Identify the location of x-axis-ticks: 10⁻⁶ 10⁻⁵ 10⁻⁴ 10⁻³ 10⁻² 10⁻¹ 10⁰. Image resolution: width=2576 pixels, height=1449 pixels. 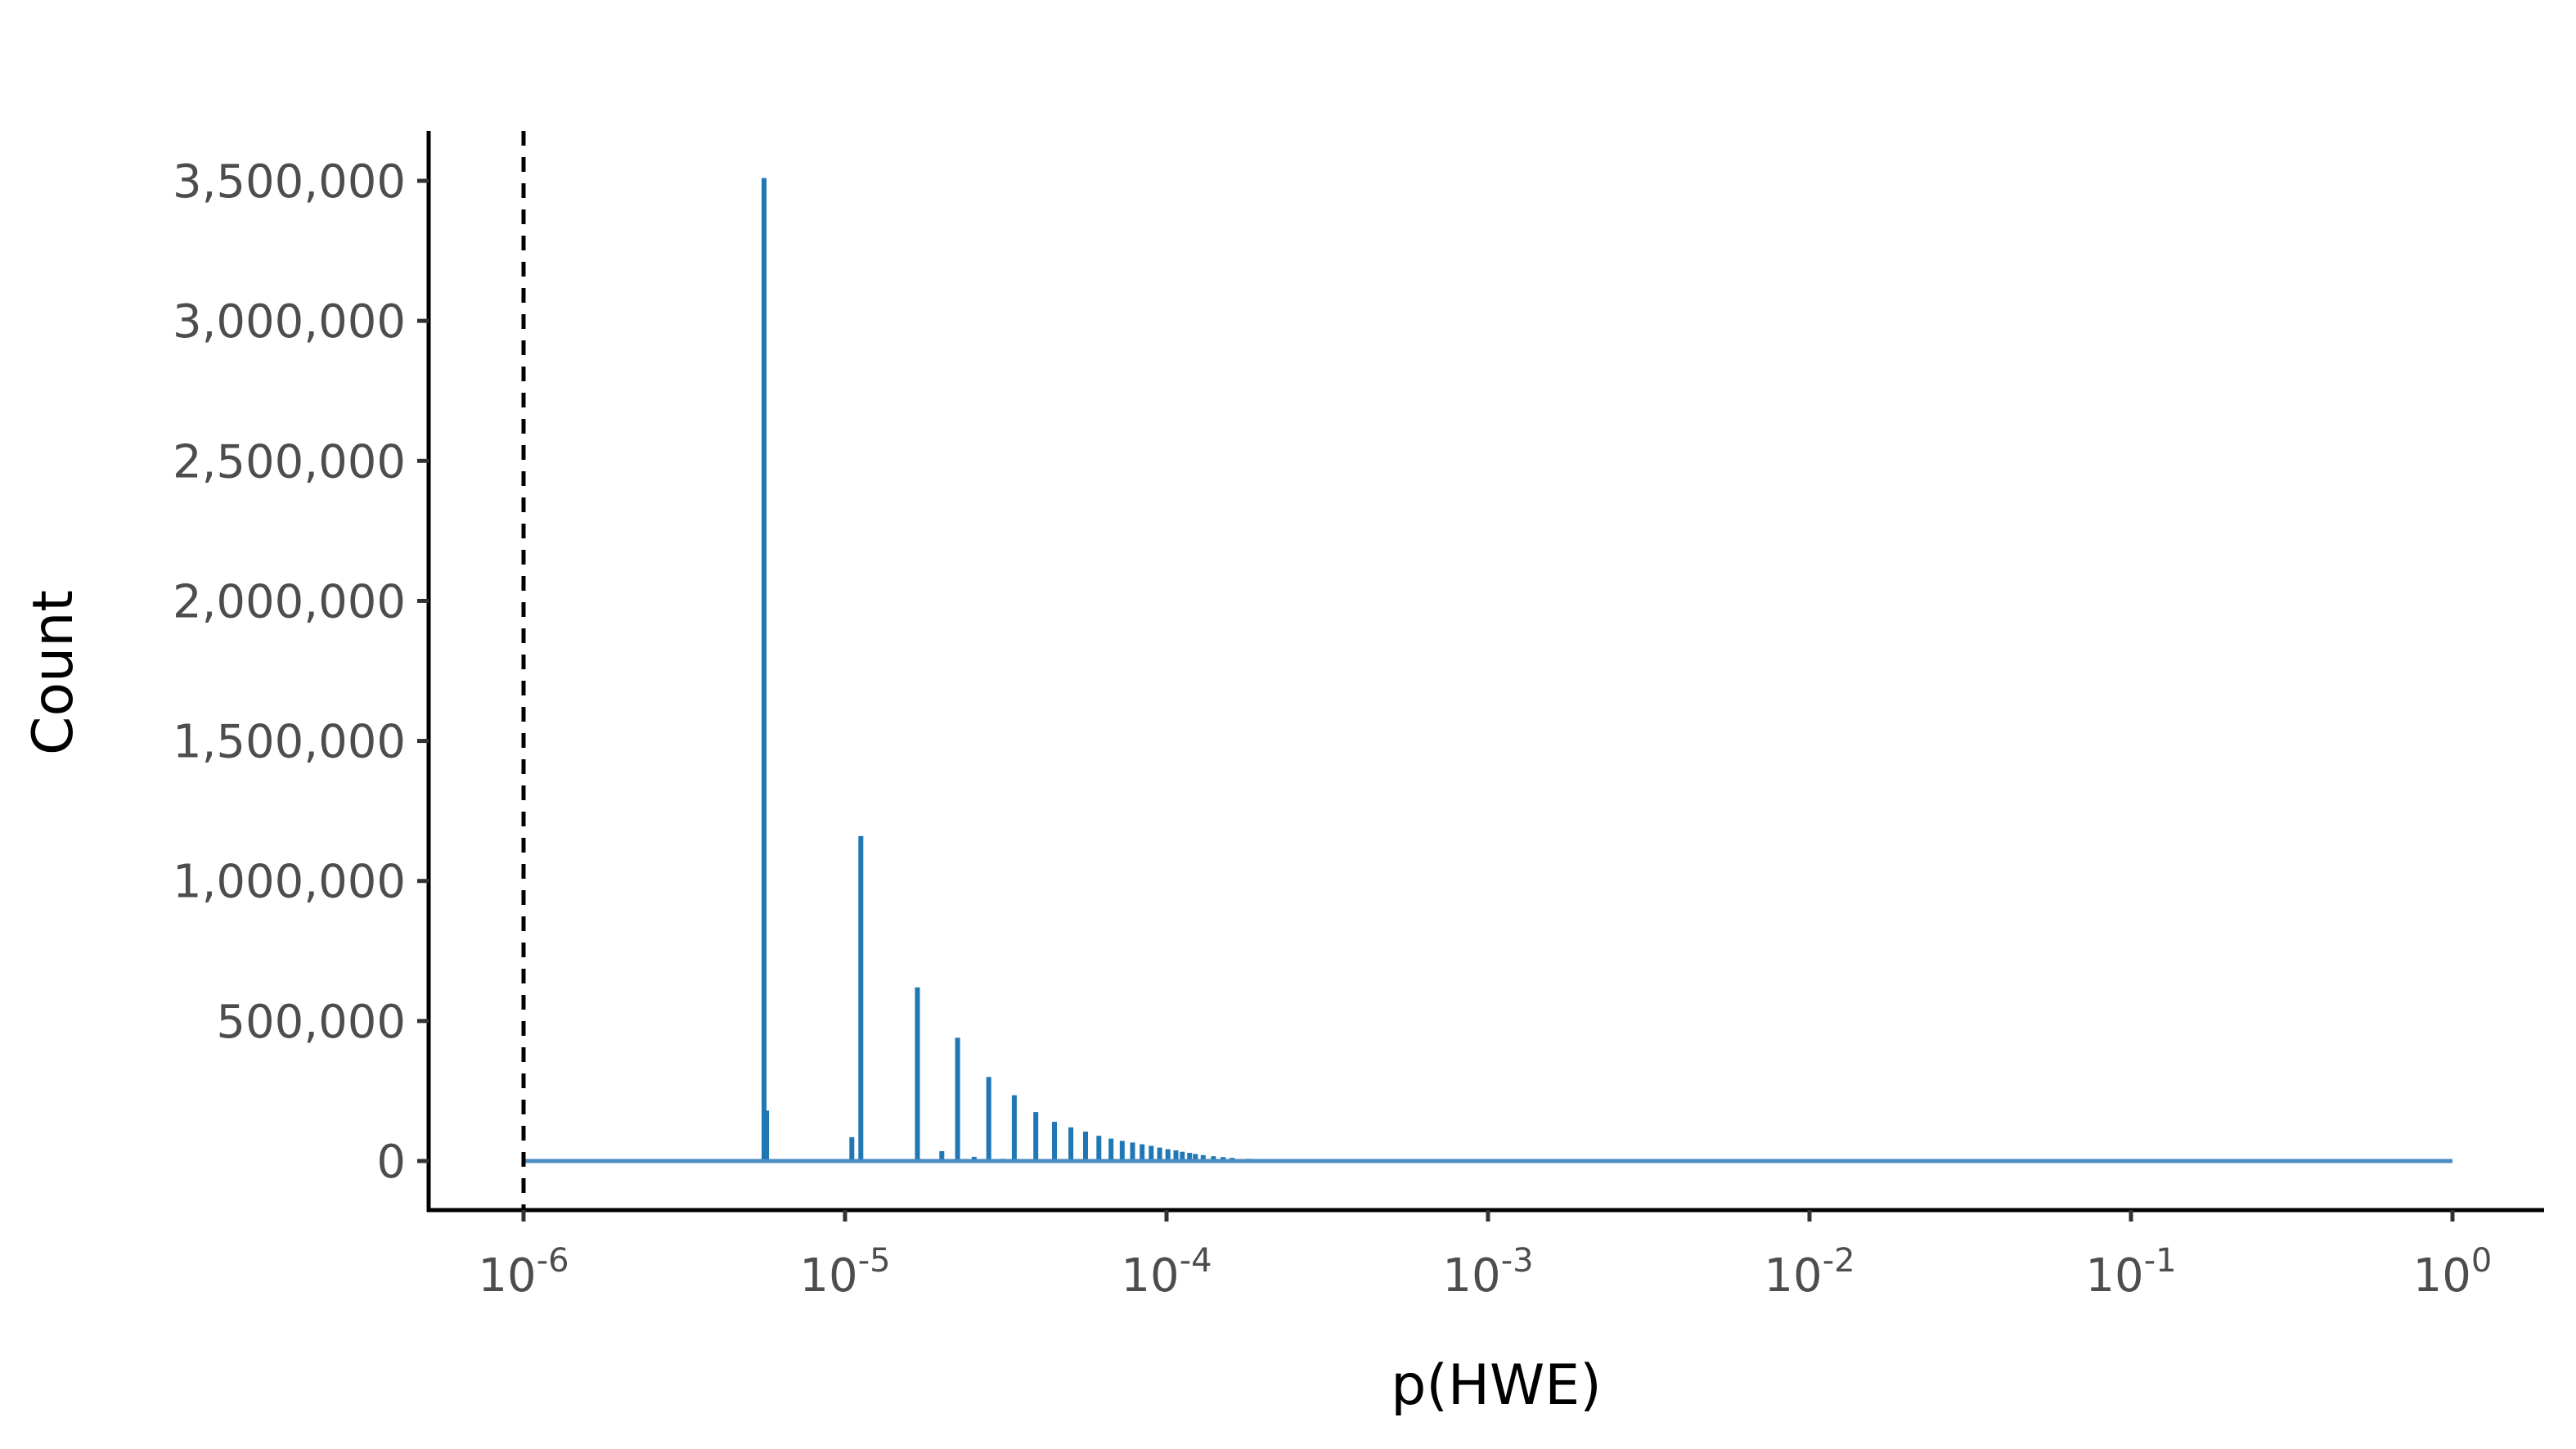
(1485, 1257).